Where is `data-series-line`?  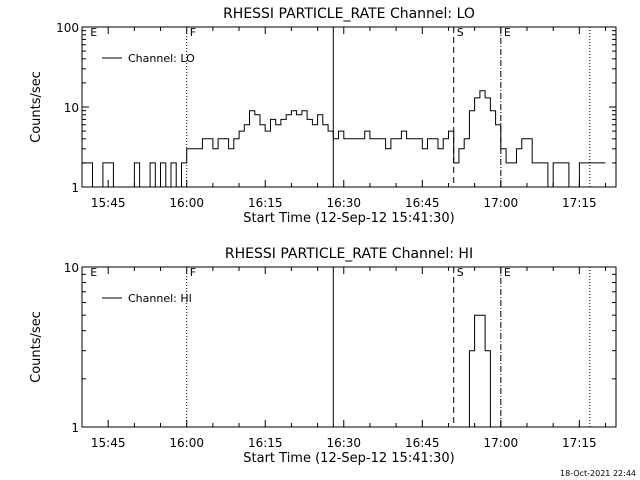
data-series-line is located at coordinates (480, 371).